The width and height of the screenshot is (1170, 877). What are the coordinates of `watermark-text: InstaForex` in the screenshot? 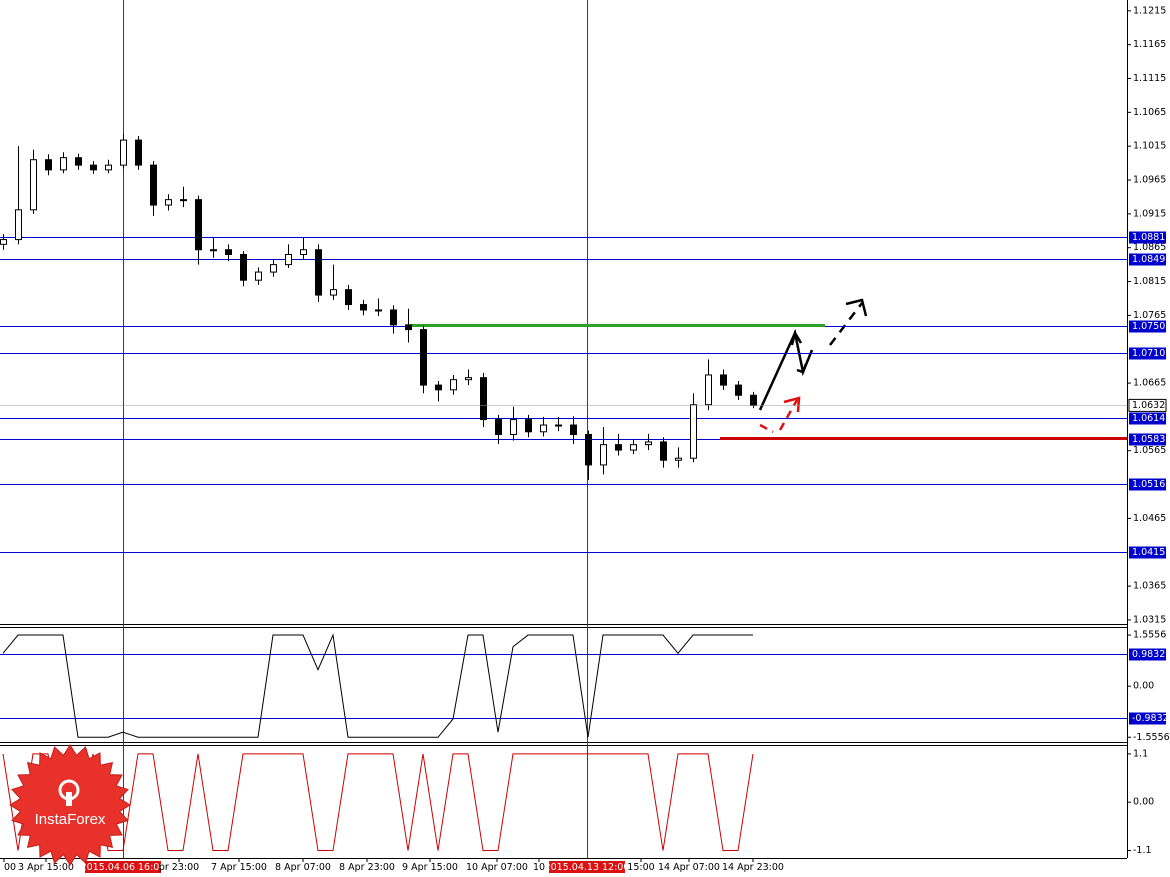 It's located at (70, 819).